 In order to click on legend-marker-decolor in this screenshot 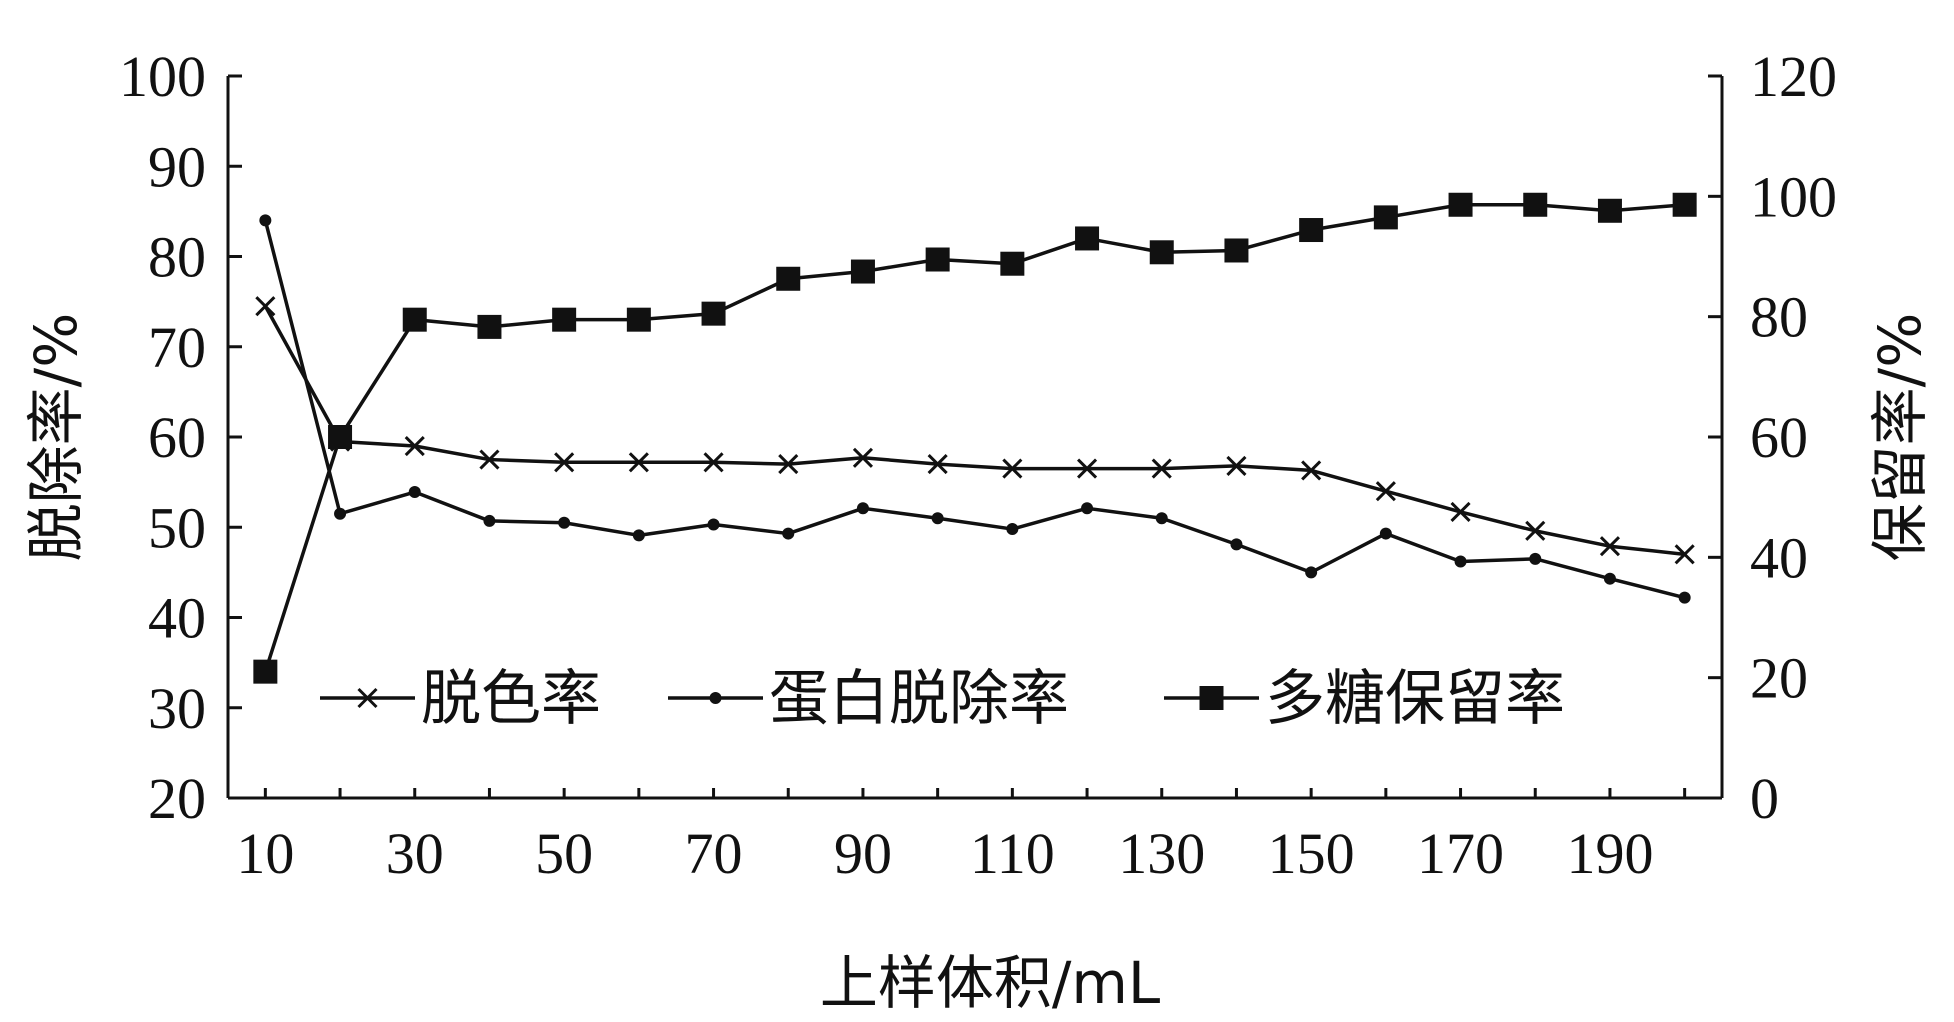, I will do `click(367, 698)`.